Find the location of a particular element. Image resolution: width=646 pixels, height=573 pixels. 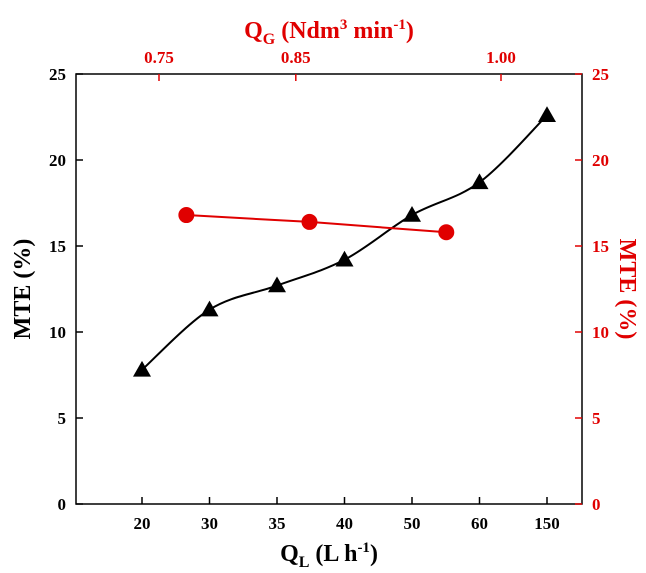

bottom-tick-label: 150 is located at coordinates (547, 523).